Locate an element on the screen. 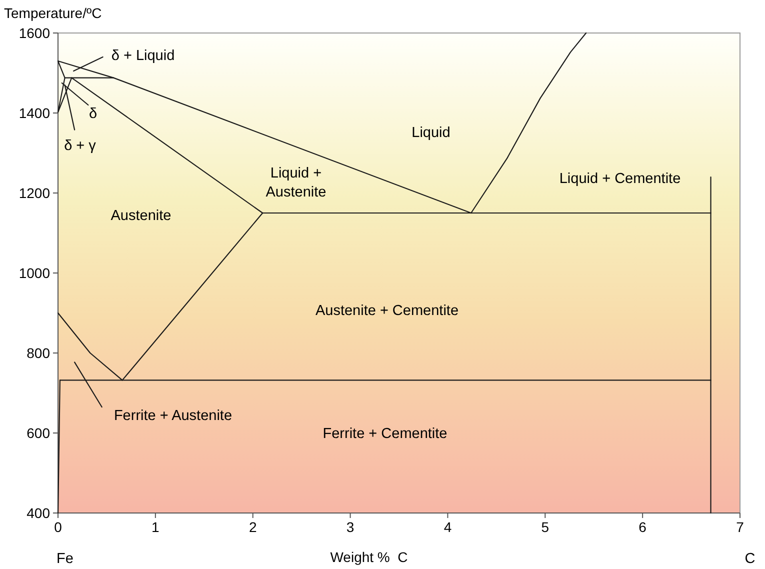  x-tick-label: 5 is located at coordinates (545, 527).